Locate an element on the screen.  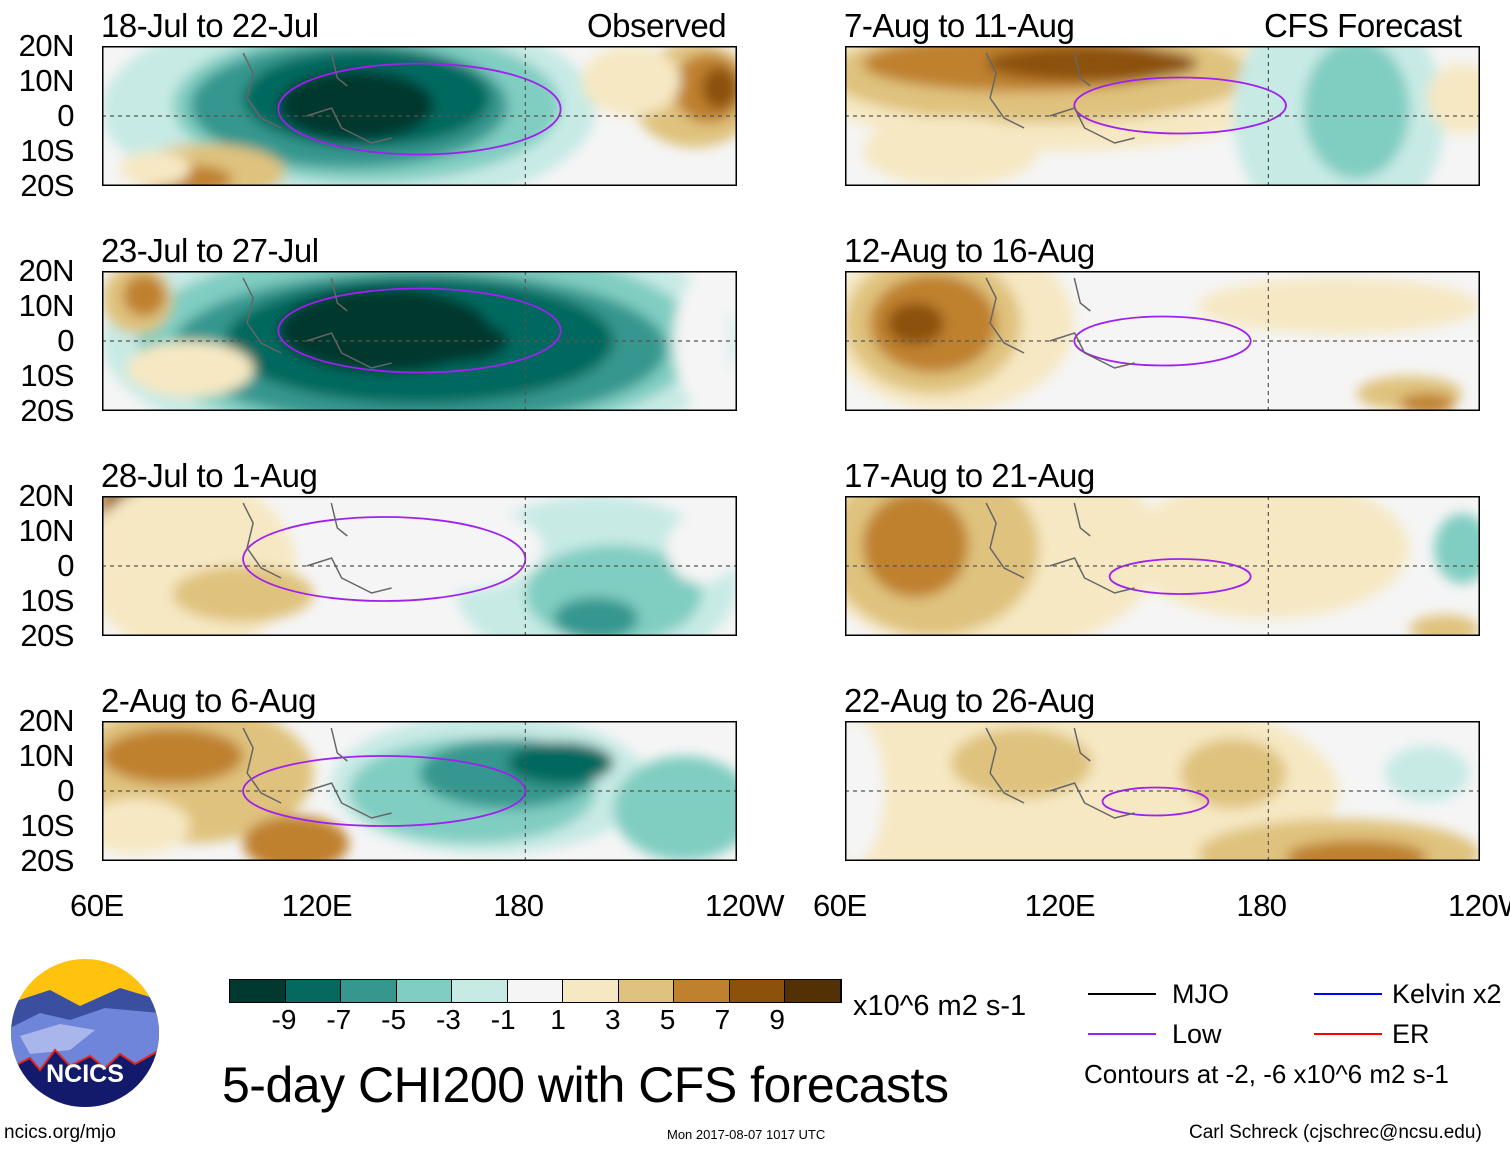
colorbar-tick: 9 is located at coordinates (777, 1019).